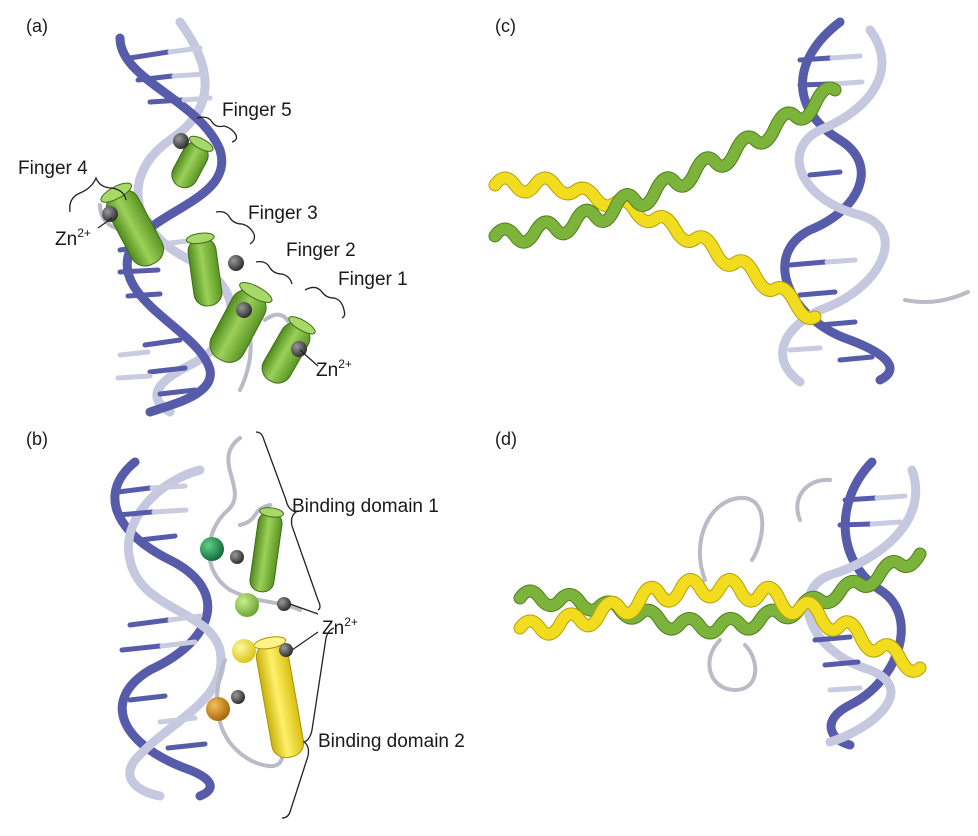  Describe the element at coordinates (334, 369) in the screenshot. I see `zn-label-a2: Zn2+` at that location.